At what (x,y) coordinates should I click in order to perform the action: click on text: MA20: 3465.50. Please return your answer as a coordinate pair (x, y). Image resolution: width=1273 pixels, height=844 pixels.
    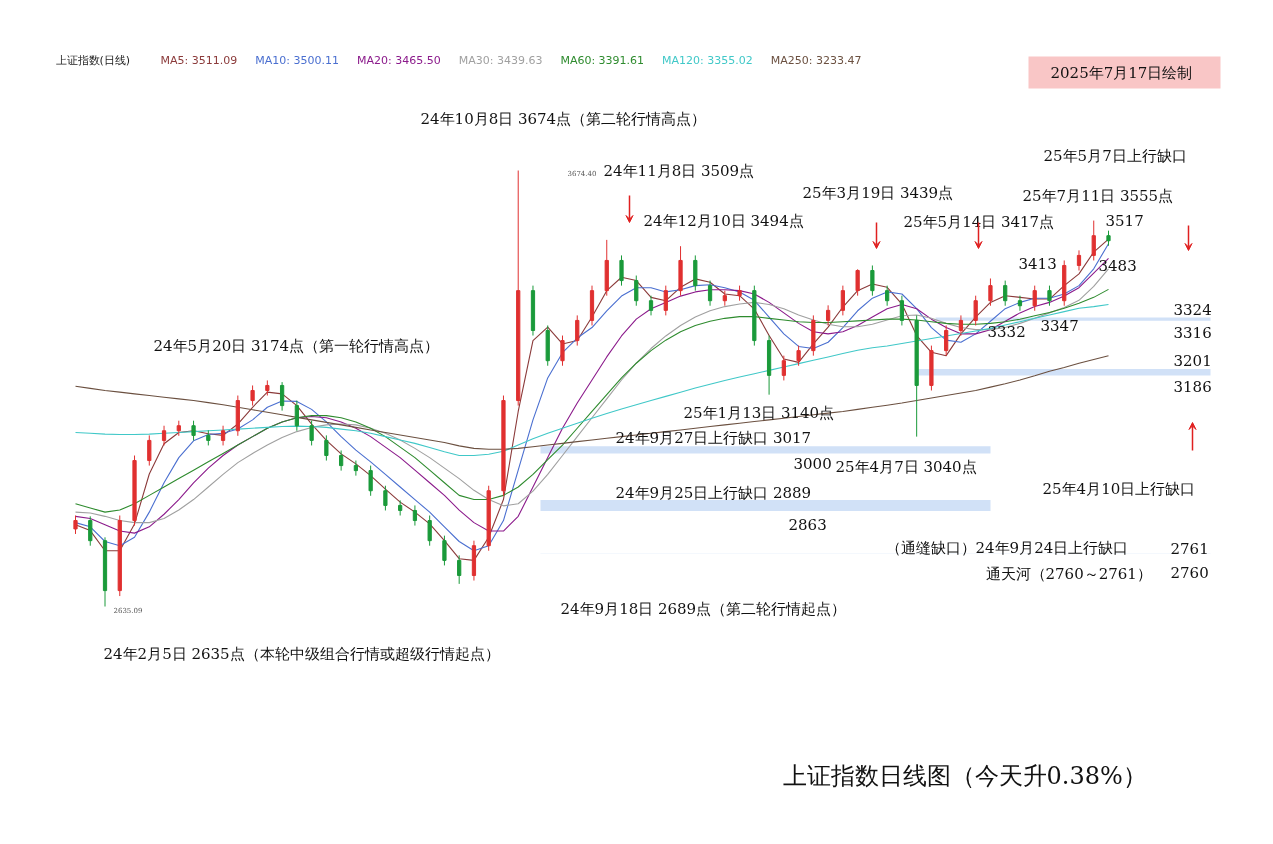
    Looking at the image, I should click on (399, 60).